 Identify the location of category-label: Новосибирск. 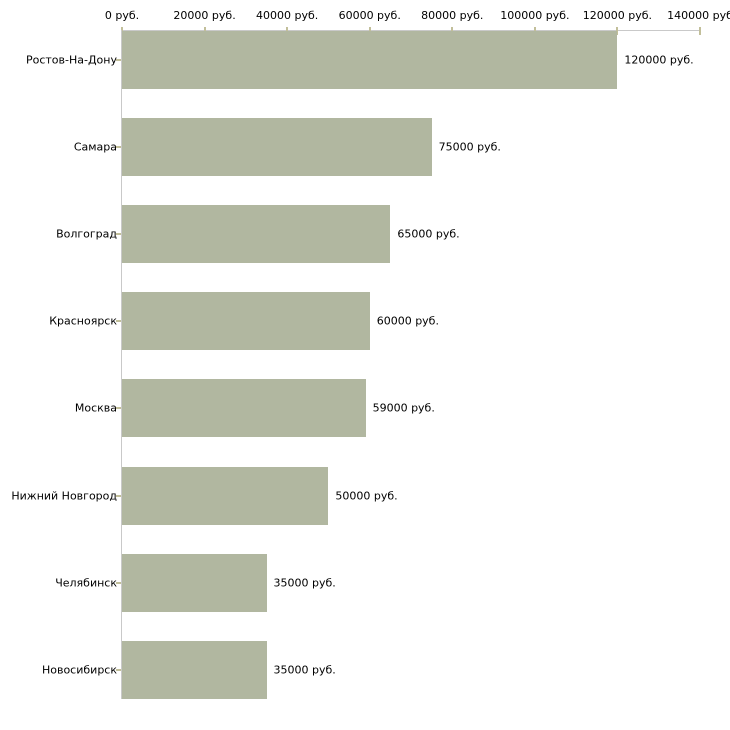
(79, 670).